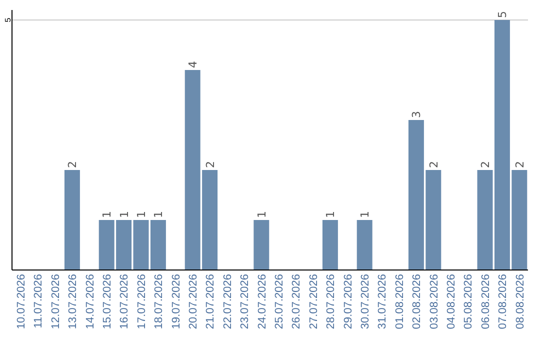  Describe the element at coordinates (228, 302) in the screenshot. I see `x-tick-label: 22.07.2026` at that location.